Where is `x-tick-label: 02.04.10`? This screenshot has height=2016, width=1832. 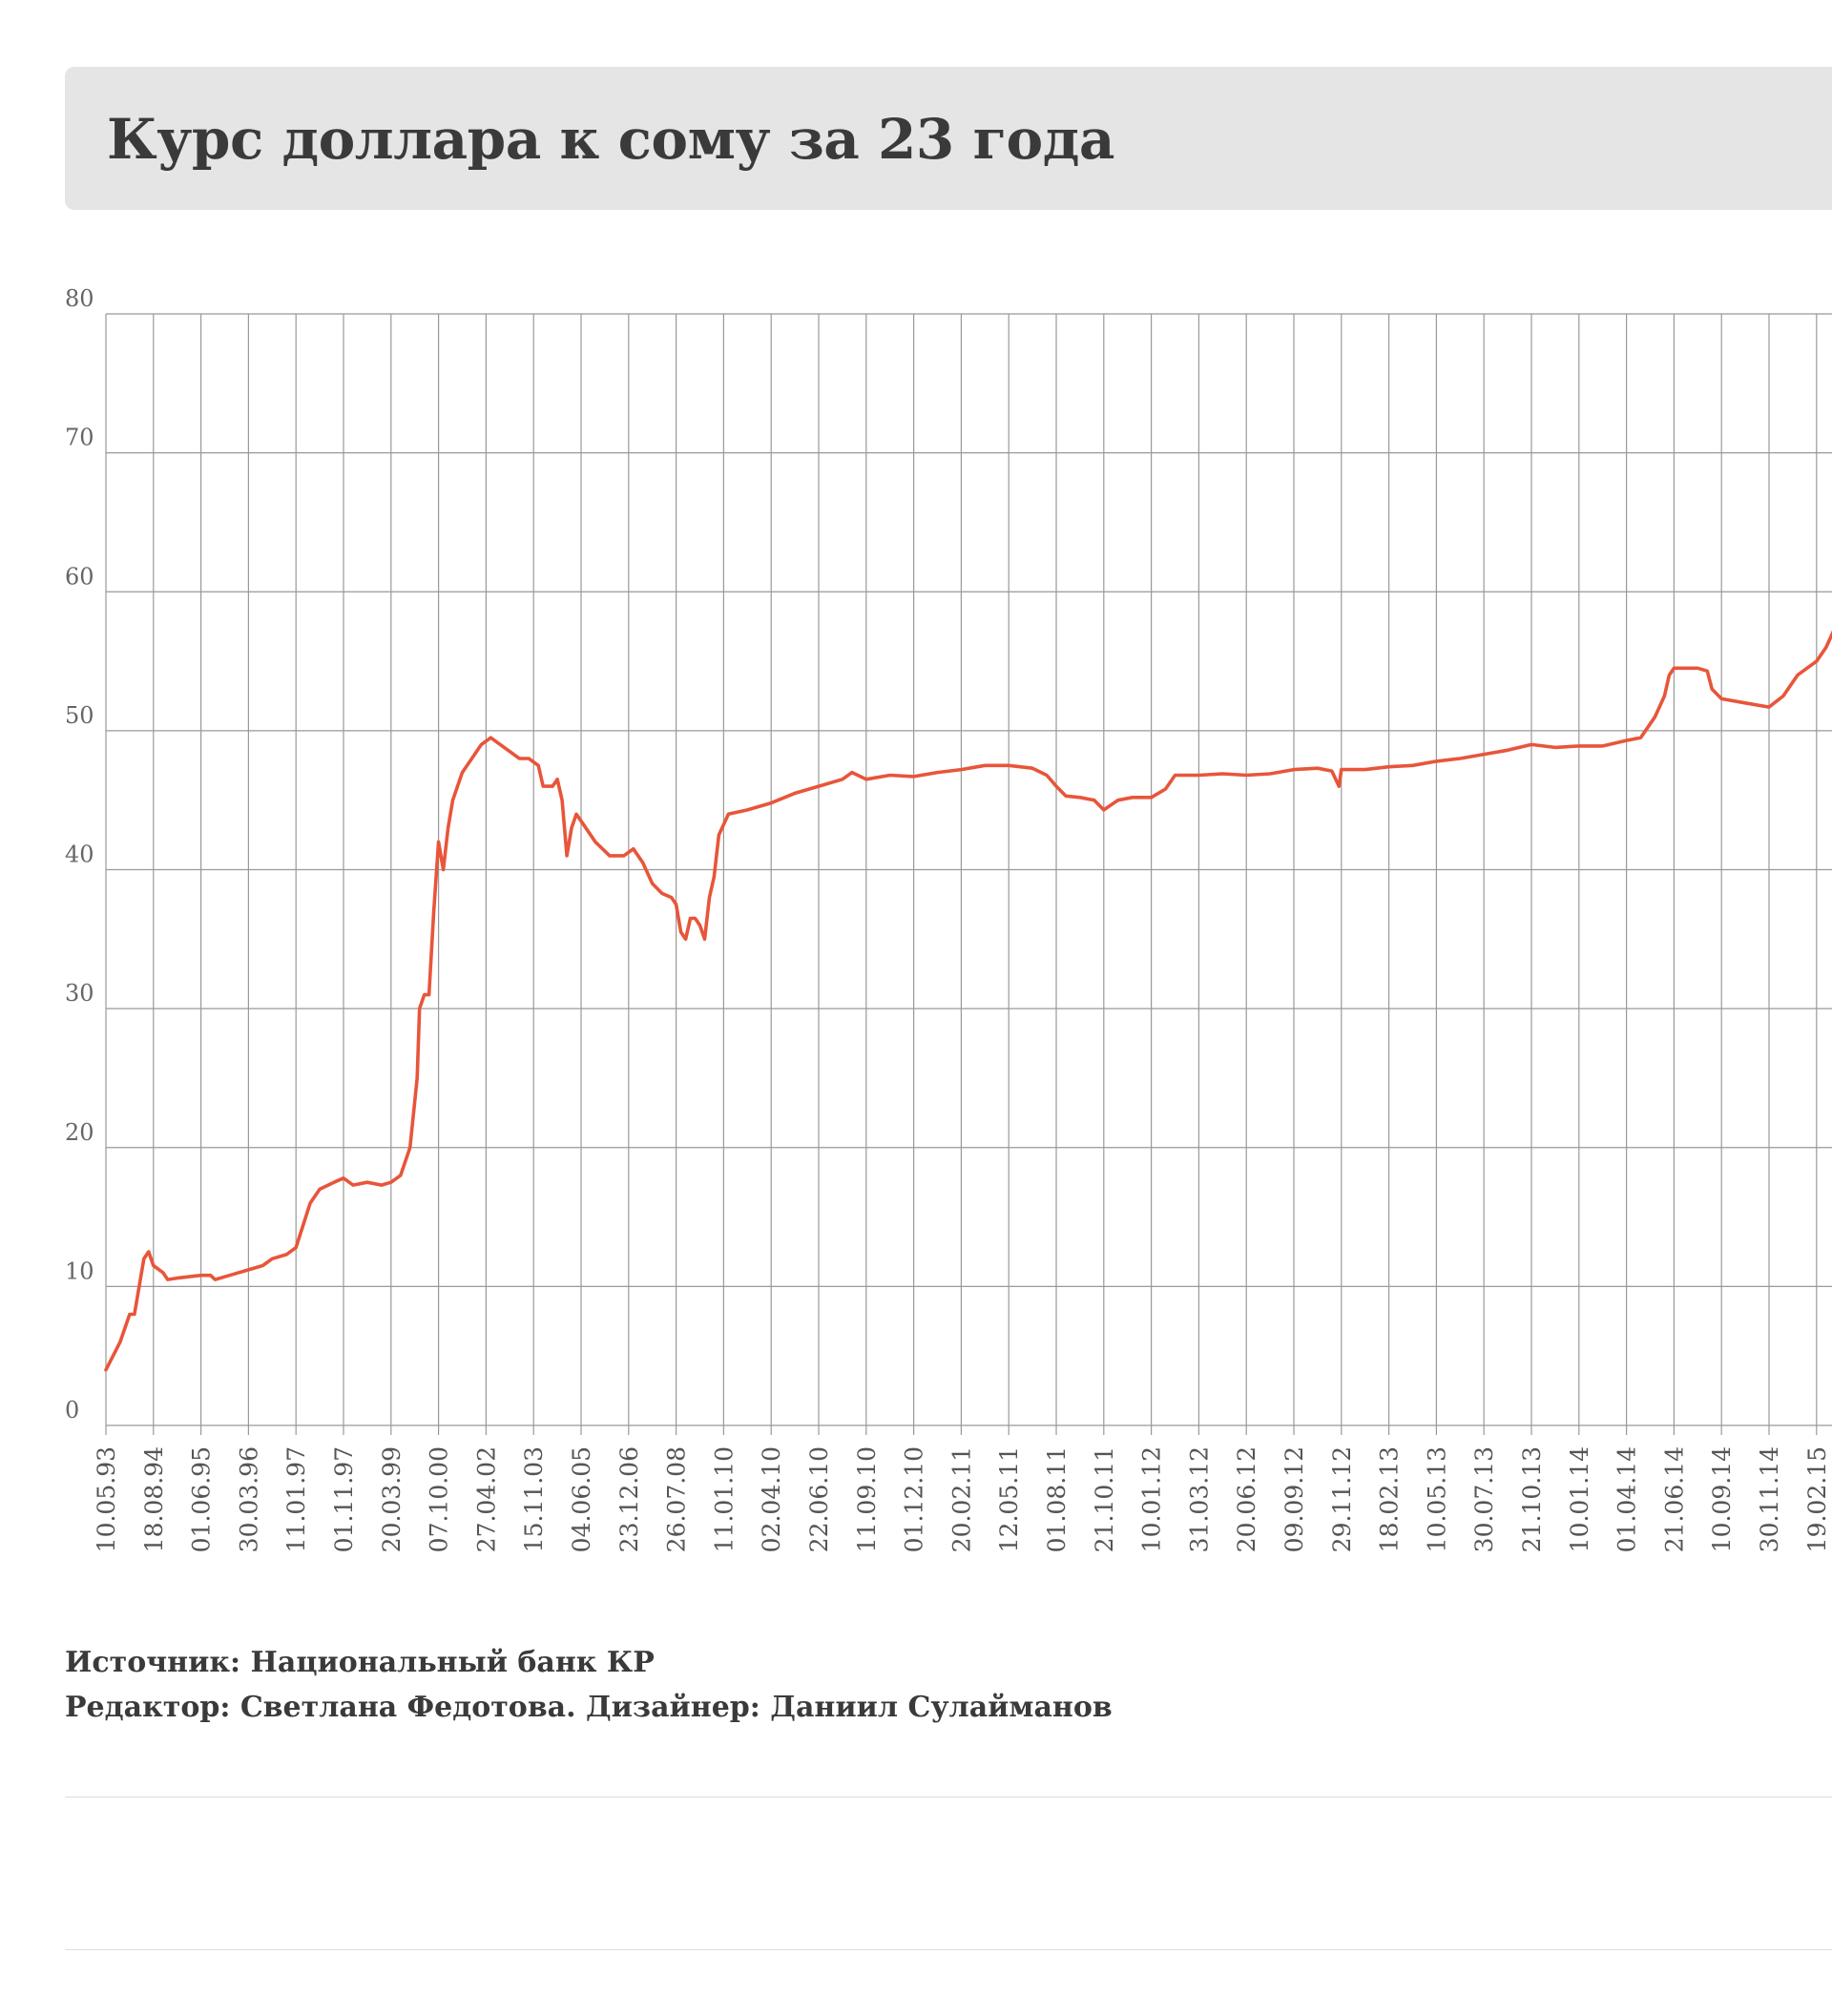 x-tick-label: 02.04.10 is located at coordinates (771, 1499).